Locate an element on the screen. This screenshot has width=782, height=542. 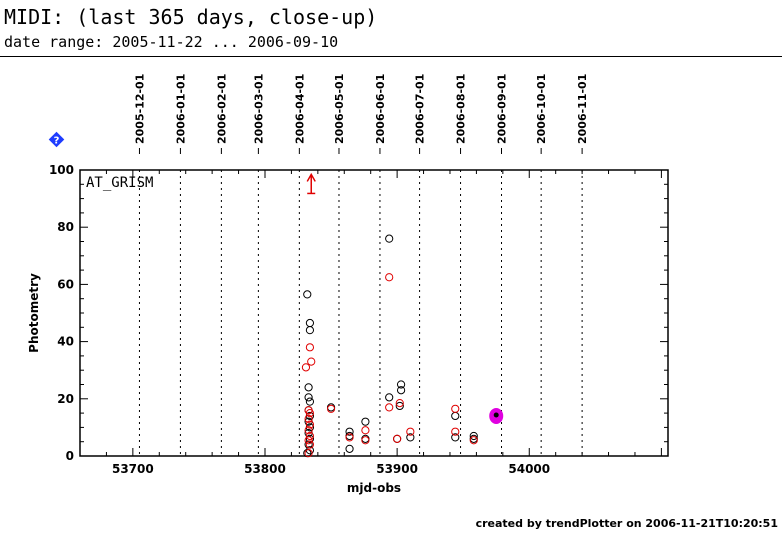
month-label: 2006-02-01 is located at coordinates (221, 109).